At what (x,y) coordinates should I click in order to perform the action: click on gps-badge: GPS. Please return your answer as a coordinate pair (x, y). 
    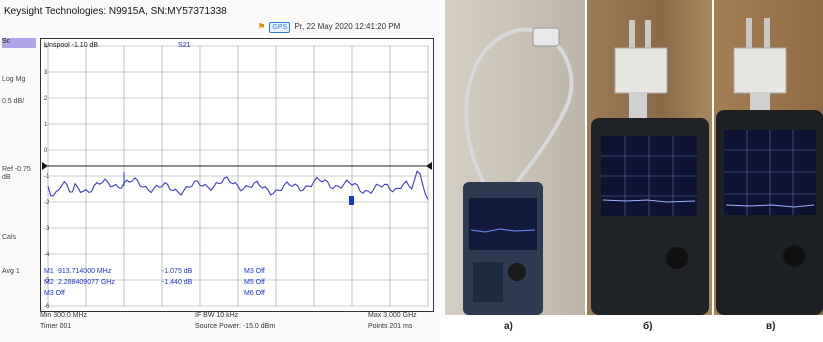
    Looking at the image, I should click on (280, 27).